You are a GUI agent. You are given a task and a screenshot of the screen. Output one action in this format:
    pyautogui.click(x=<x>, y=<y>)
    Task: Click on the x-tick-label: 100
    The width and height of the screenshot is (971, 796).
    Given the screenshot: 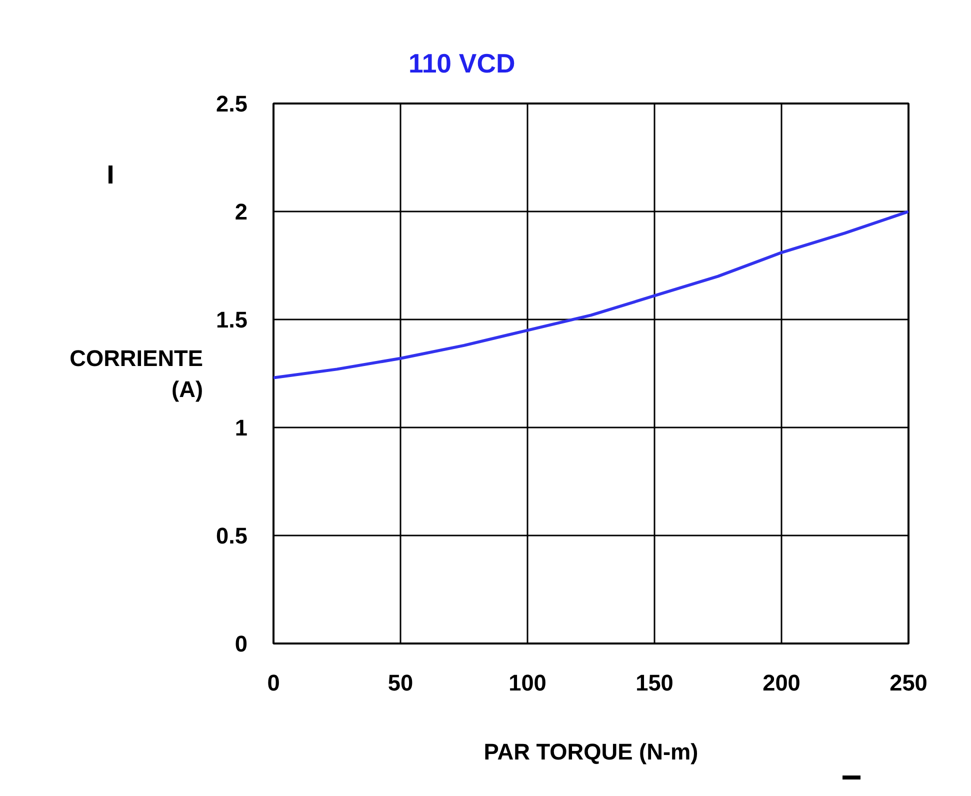 What is the action you would take?
    pyautogui.click(x=527, y=683)
    